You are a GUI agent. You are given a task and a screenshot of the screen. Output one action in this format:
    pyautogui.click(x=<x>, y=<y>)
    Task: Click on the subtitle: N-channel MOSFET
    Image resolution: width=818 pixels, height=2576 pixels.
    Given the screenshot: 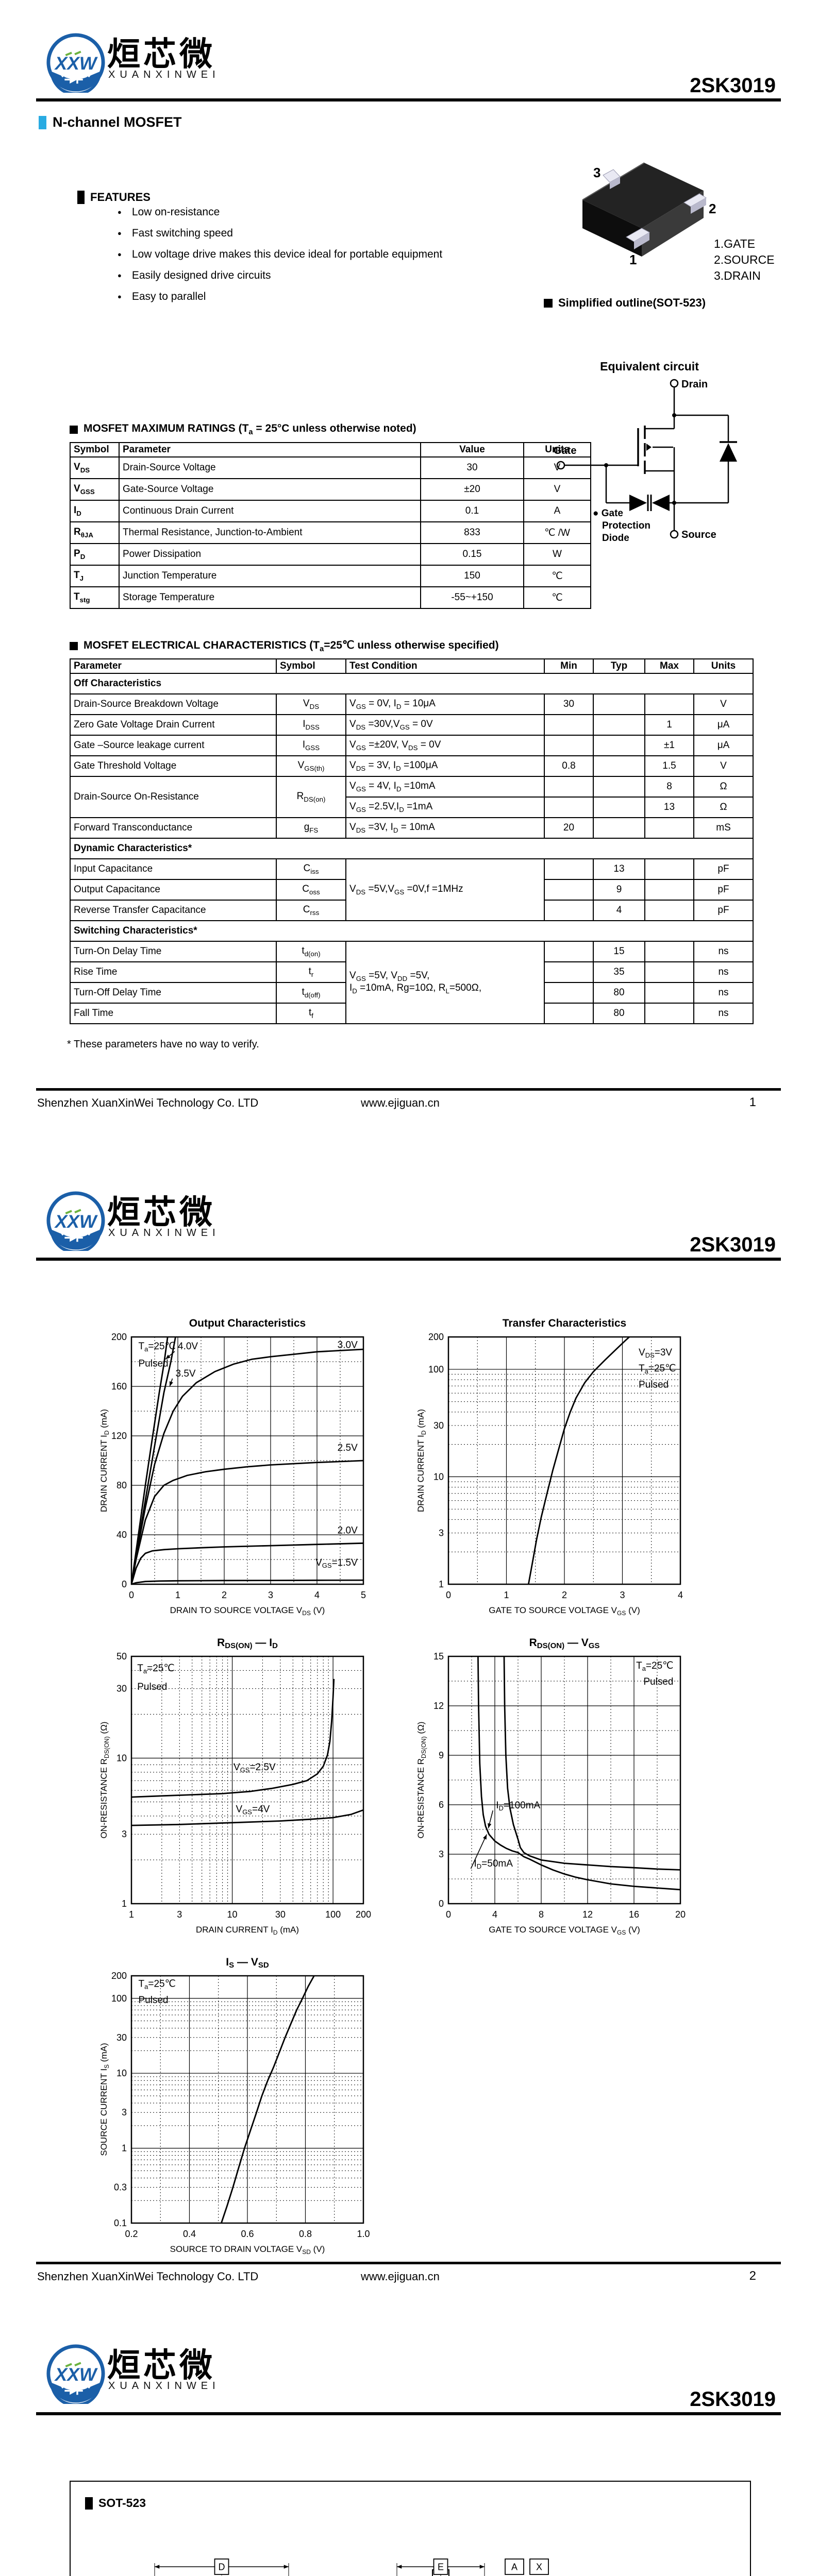 What is the action you would take?
    pyautogui.click(x=110, y=122)
    